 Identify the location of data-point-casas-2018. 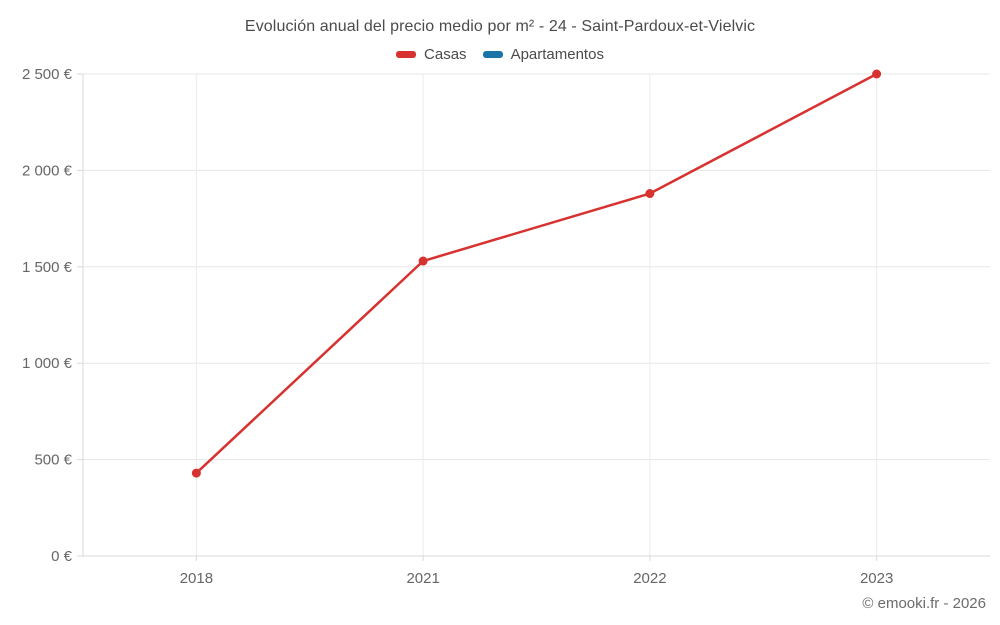
(196, 473).